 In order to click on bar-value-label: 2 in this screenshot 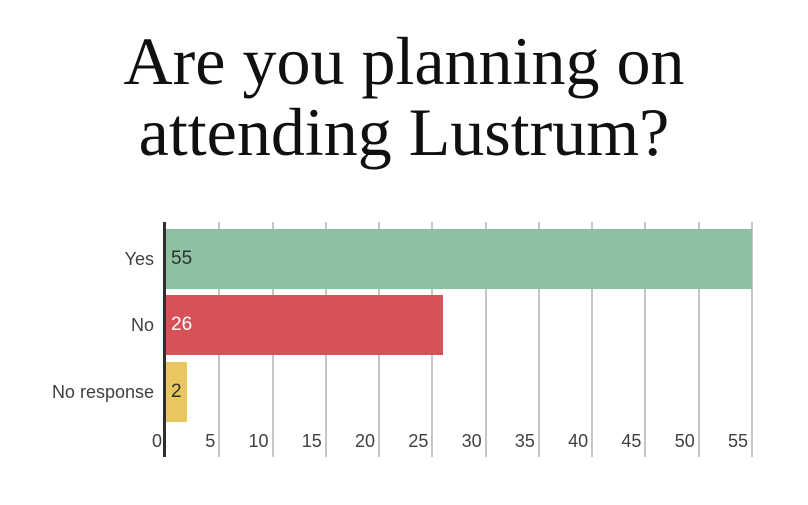, I will do `click(176, 391)`.